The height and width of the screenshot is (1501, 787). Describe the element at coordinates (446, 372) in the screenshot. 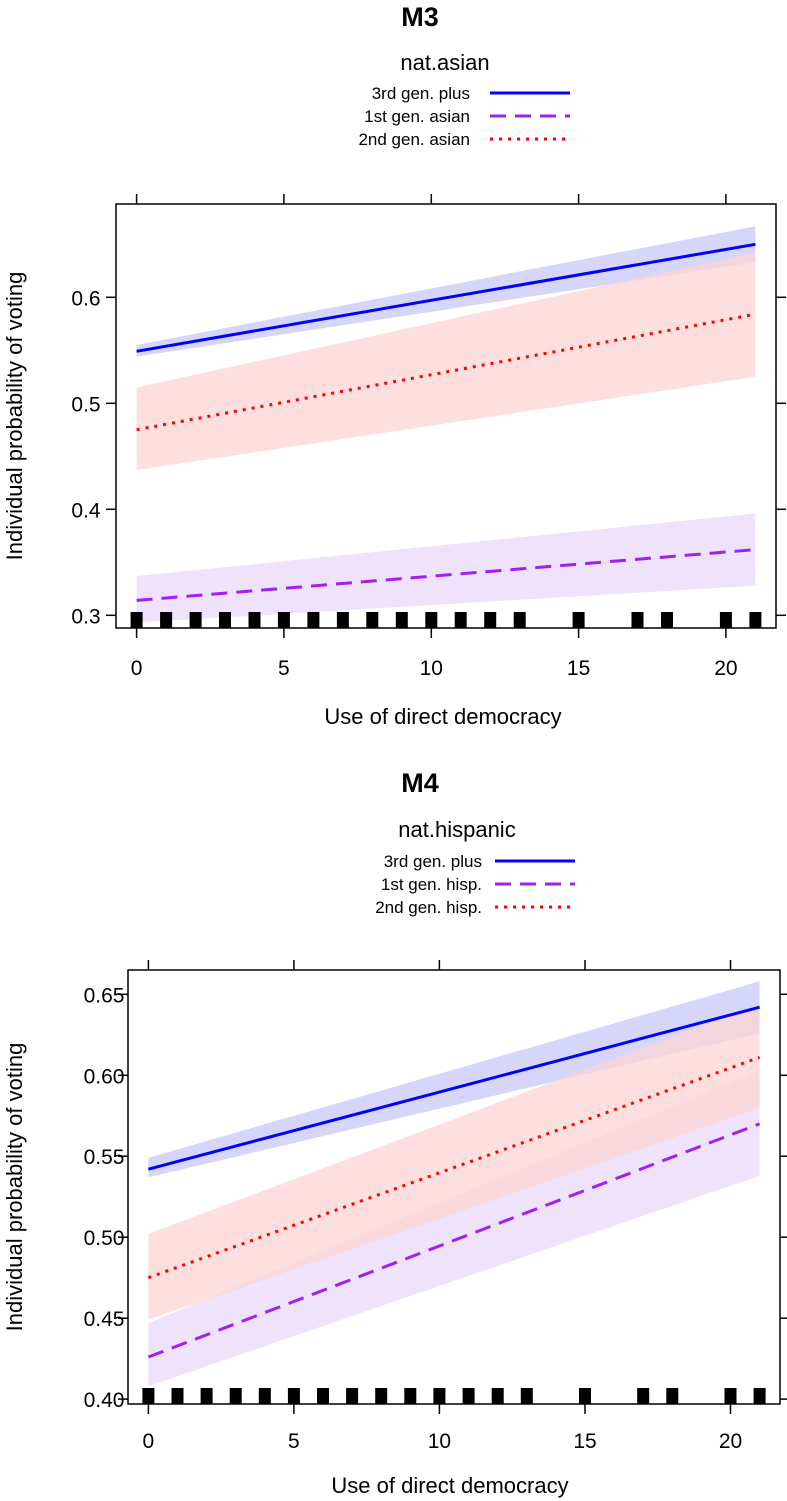

I see `series-line-2nd-gen-m3` at that location.